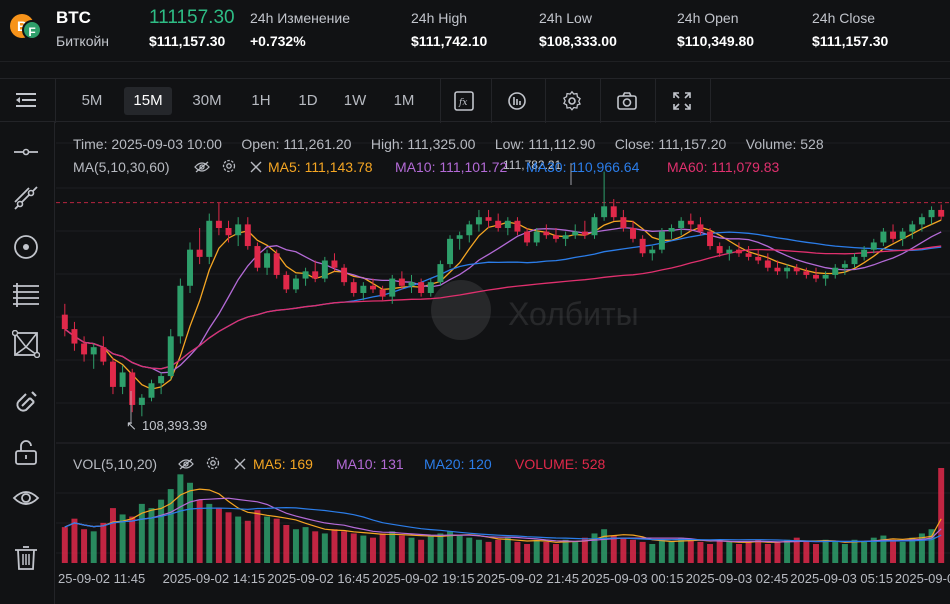  I want to click on vol-close-icon, so click(242, 465).